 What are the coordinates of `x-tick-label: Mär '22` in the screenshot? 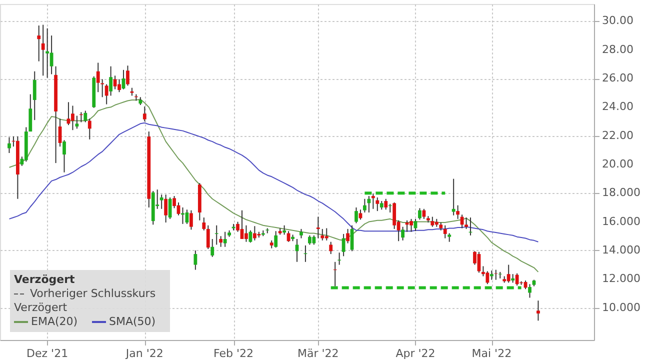 It's located at (318, 353).